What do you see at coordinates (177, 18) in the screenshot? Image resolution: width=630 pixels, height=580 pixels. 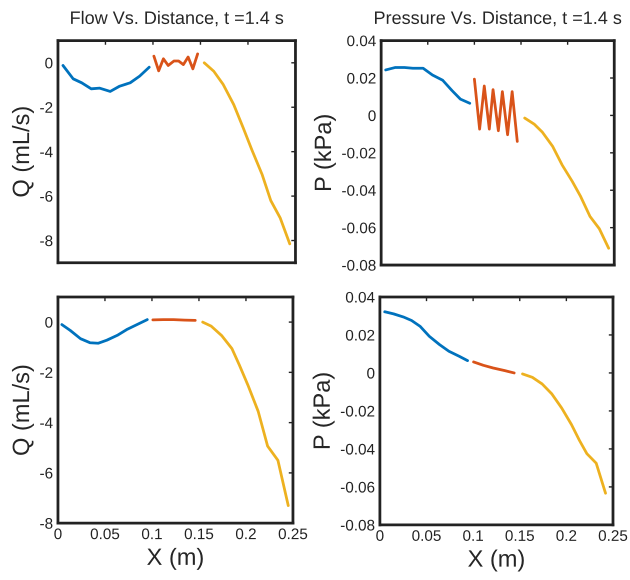 I see `chart-title: Flow Vs. Distance, t =1.4 s` at bounding box center [177, 18].